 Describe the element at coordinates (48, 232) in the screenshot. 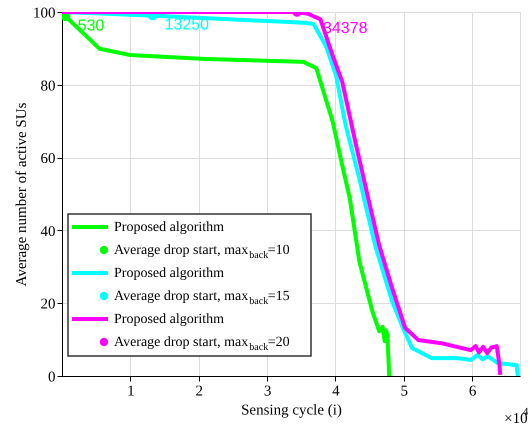

I see `y-tick-label: 40` at that location.